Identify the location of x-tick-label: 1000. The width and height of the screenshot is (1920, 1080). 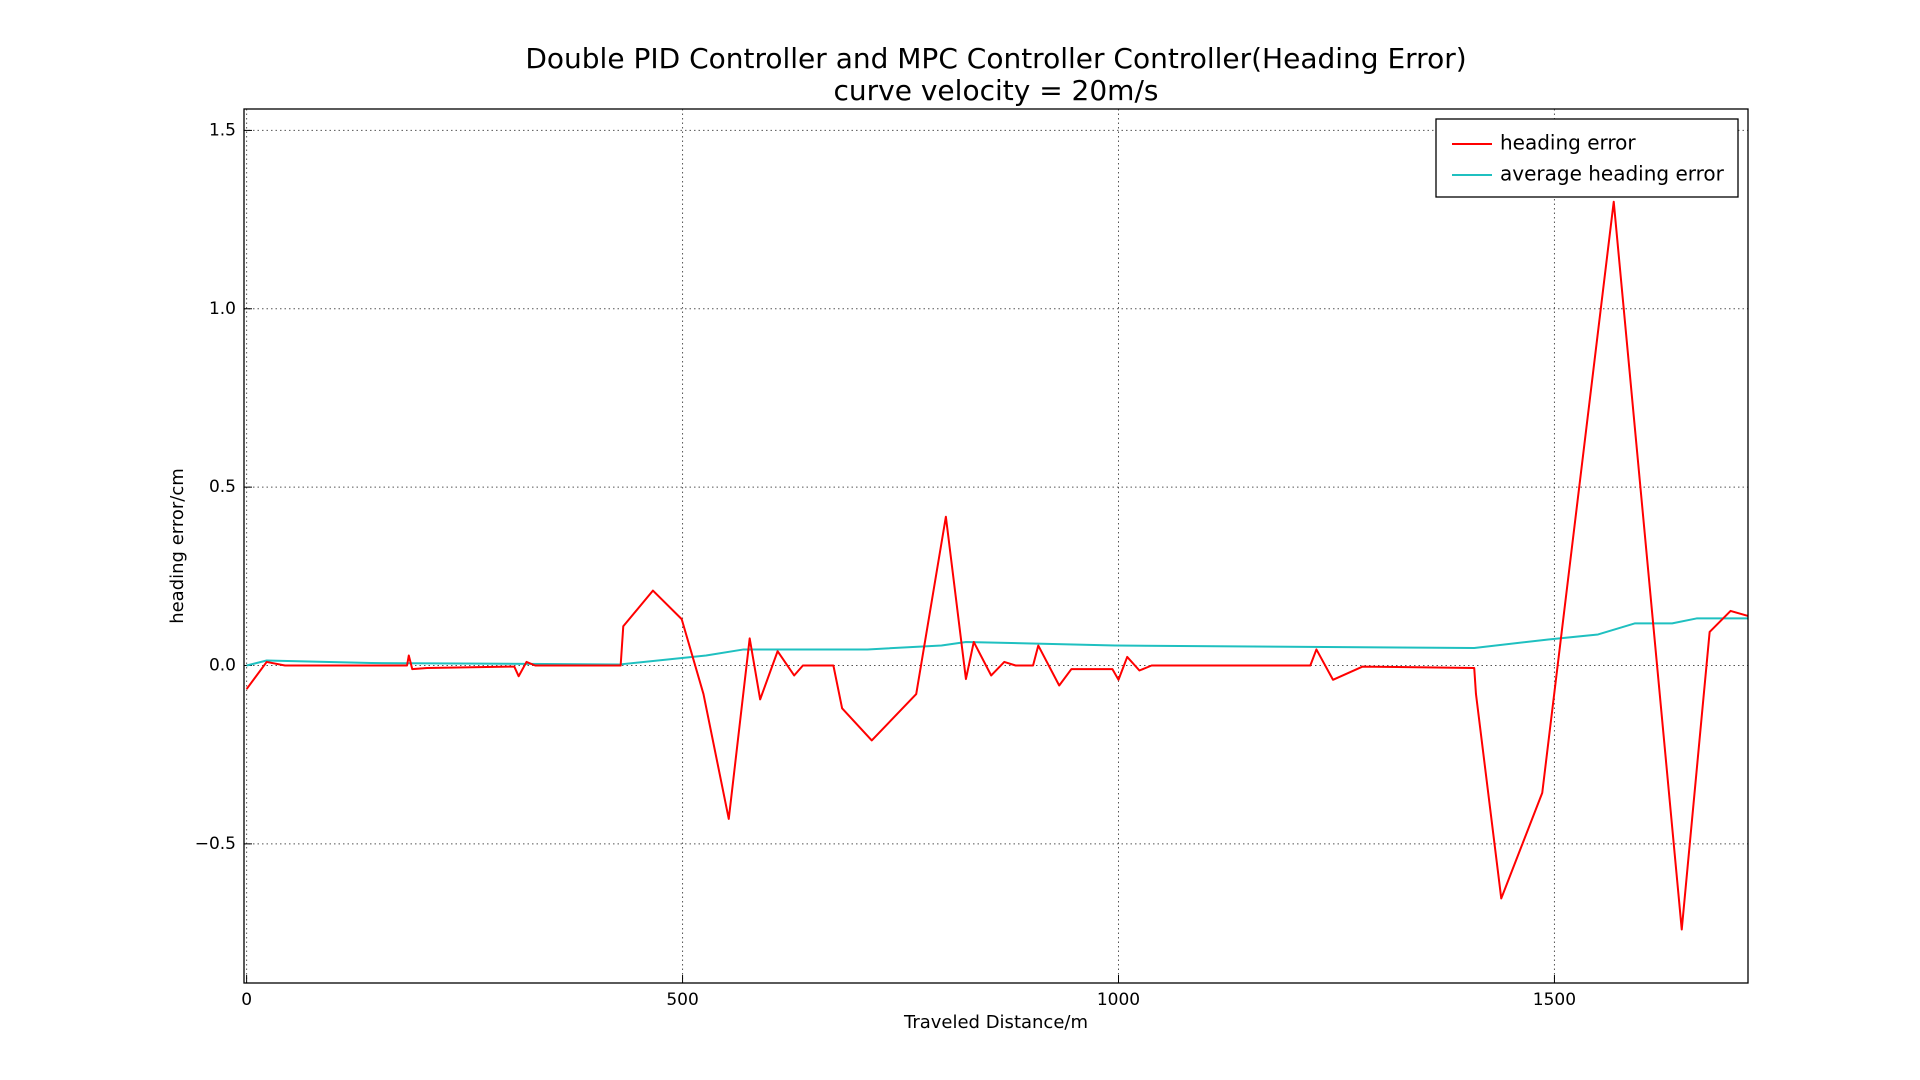
(1118, 1000).